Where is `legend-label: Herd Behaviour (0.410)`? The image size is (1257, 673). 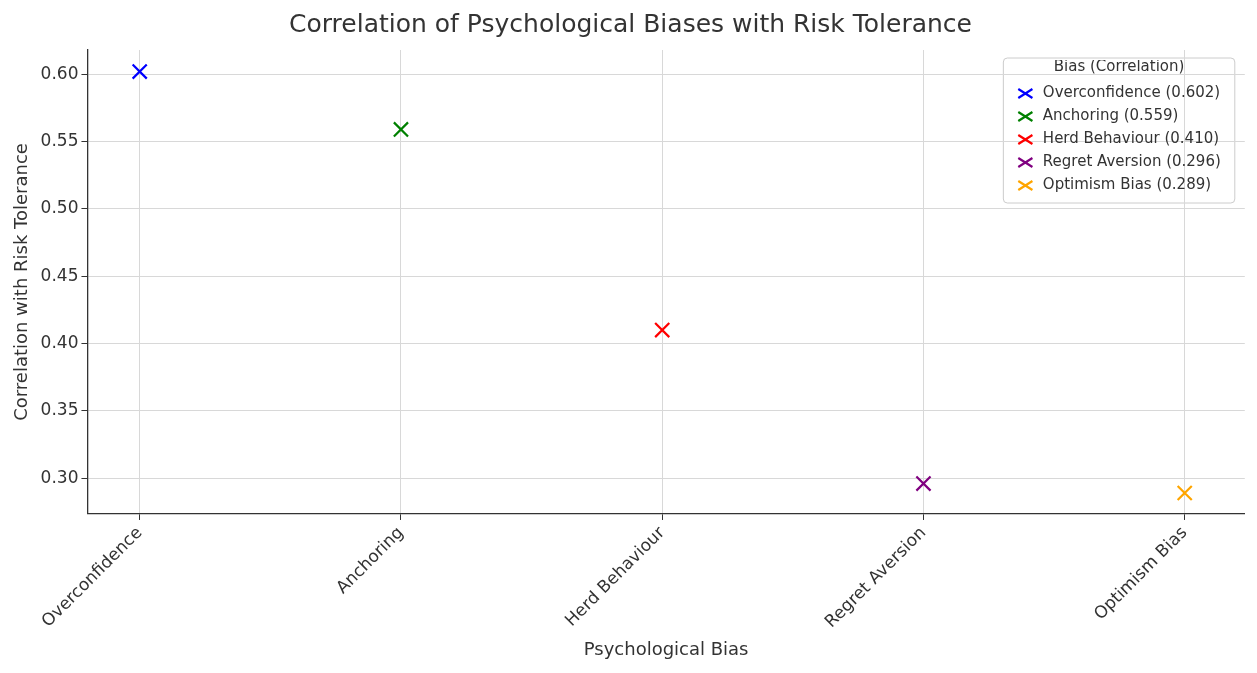 legend-label: Herd Behaviour (0.410) is located at coordinates (1131, 138).